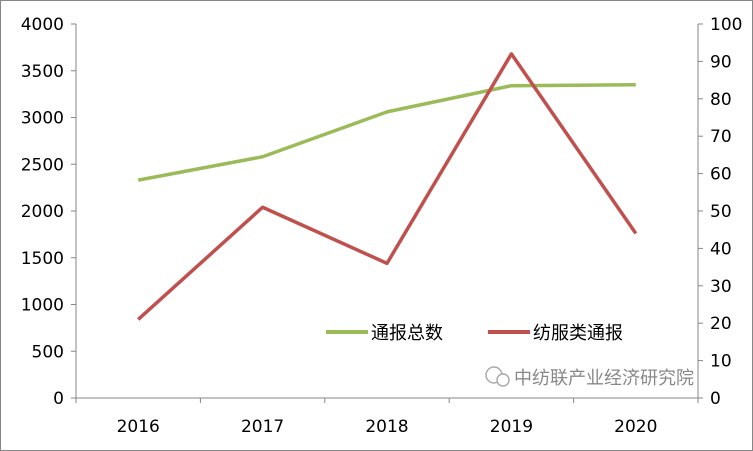  Describe the element at coordinates (604, 378) in the screenshot. I see `watermark-text: 中纺联产业经济研究院` at that location.